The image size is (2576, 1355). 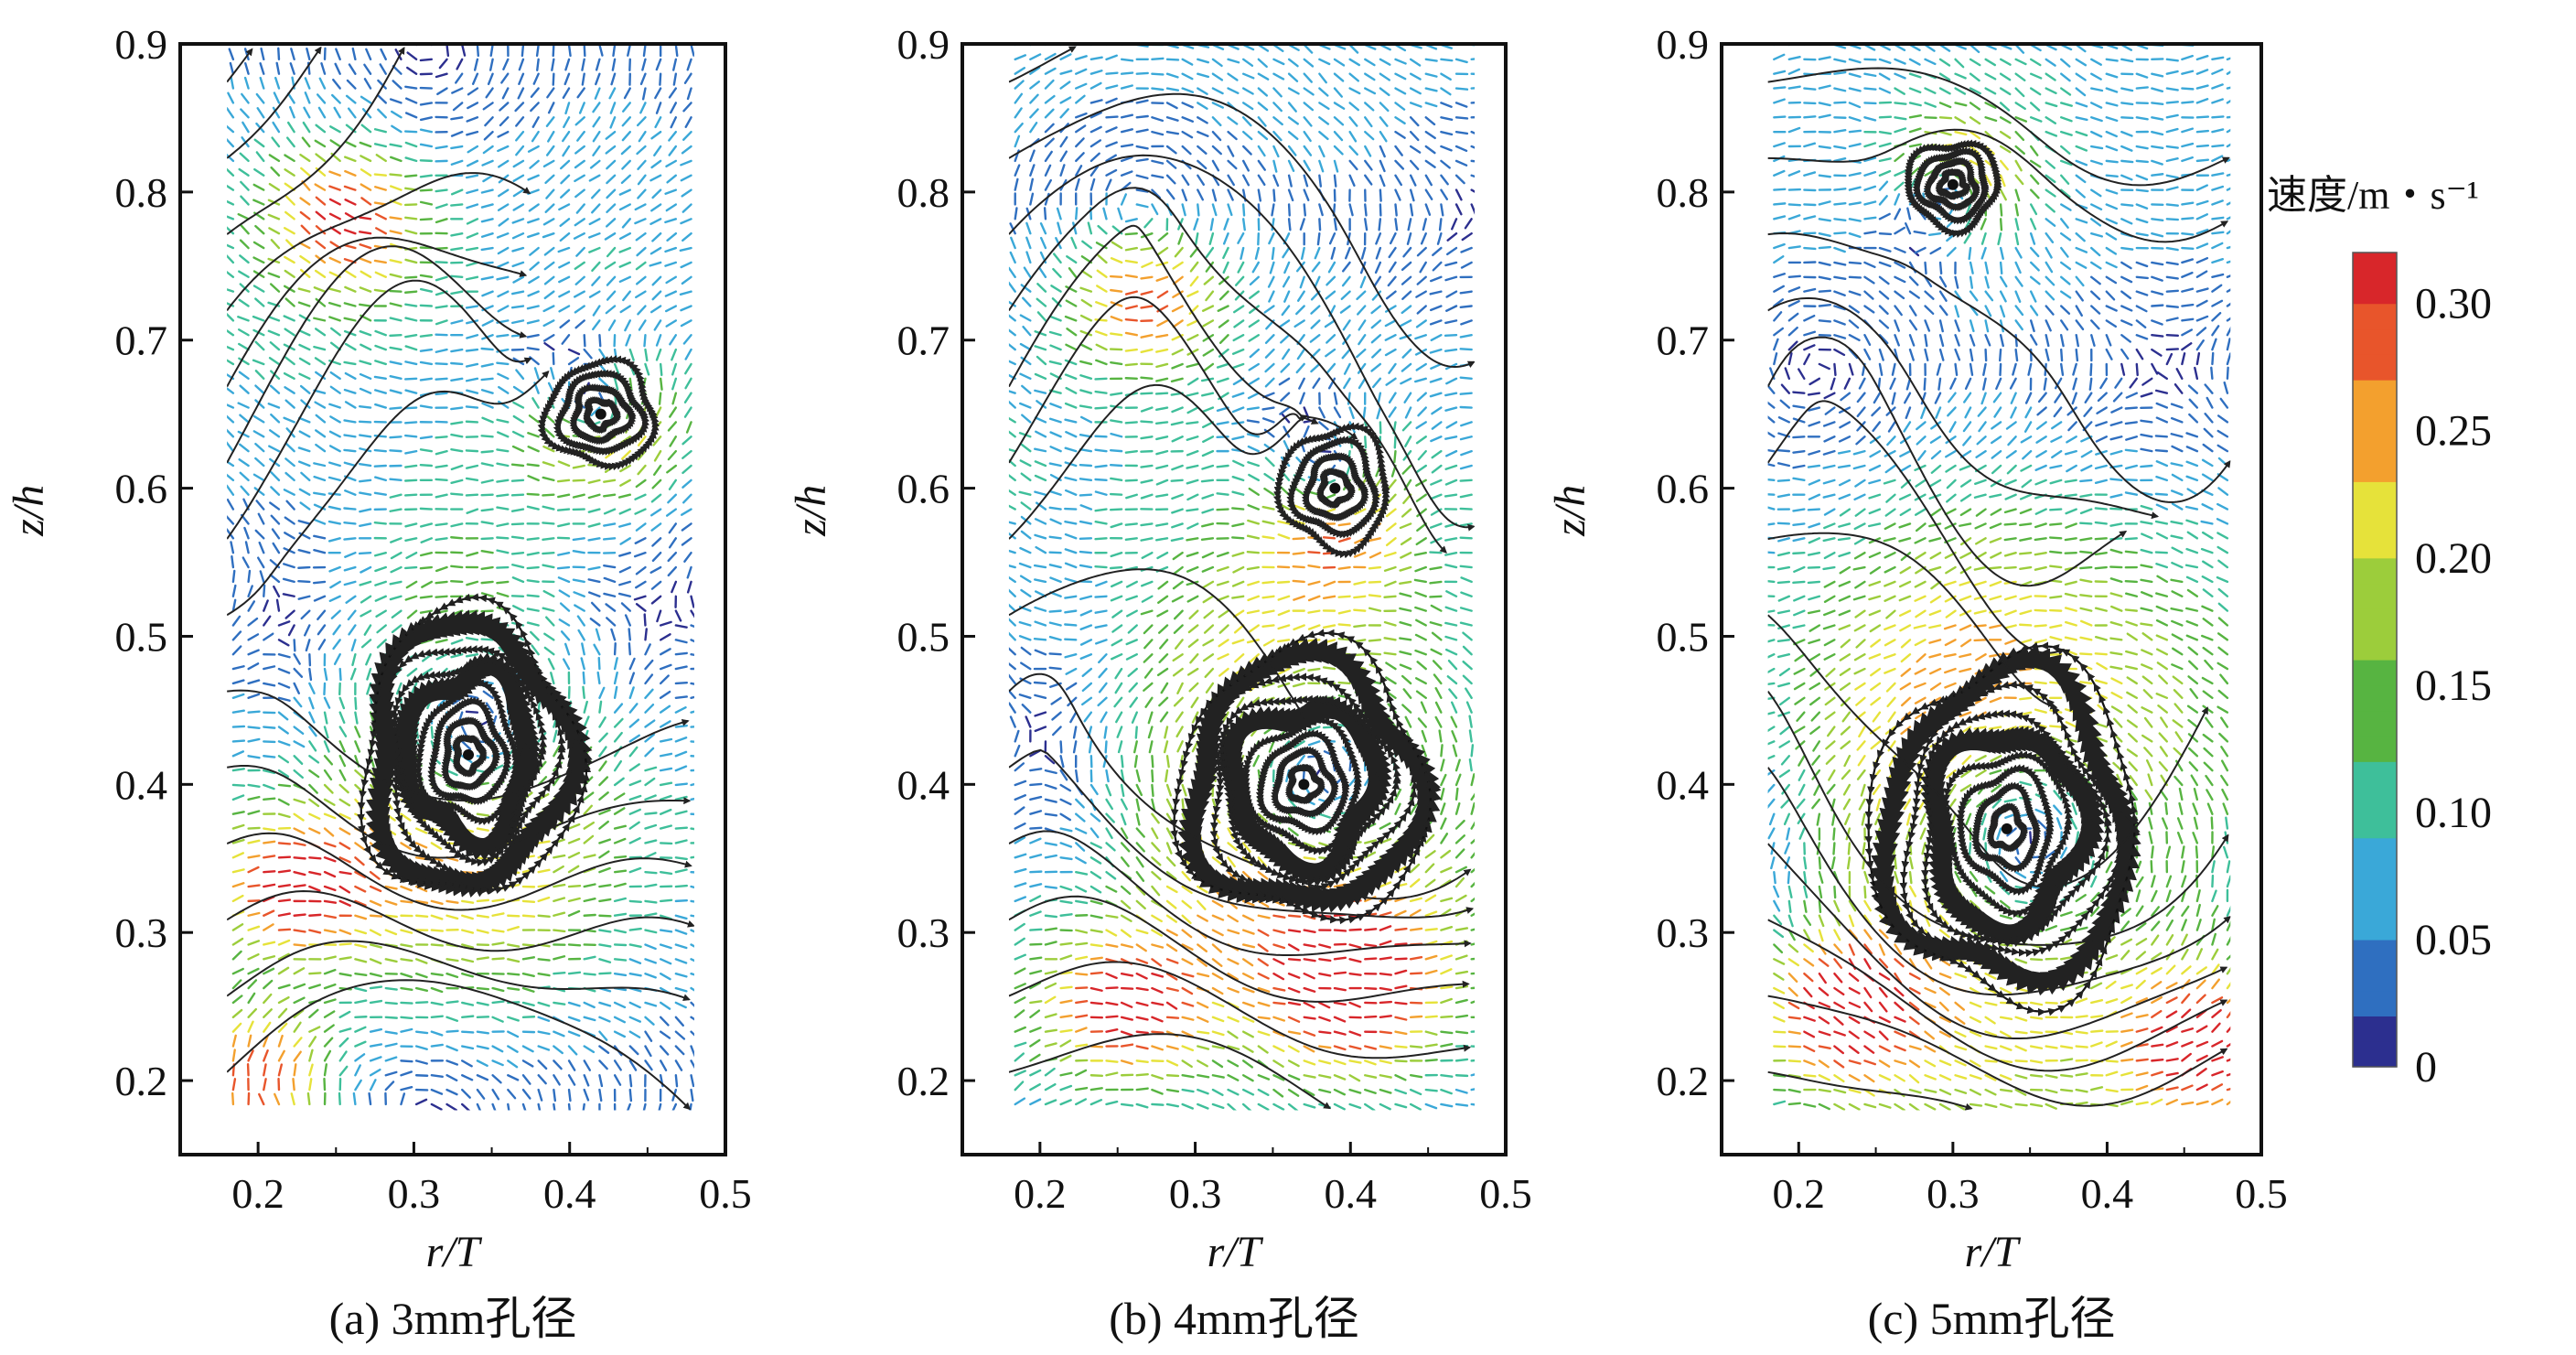 What do you see at coordinates (474, 744) in the screenshot?
I see `streamline-loop` at bounding box center [474, 744].